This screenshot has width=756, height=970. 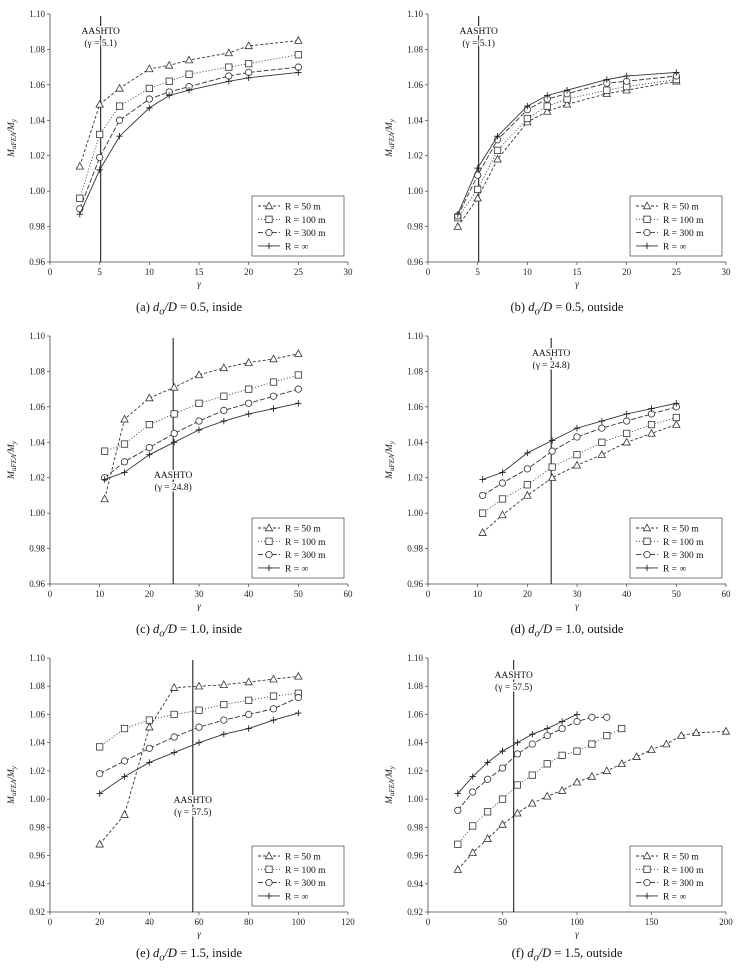 What do you see at coordinates (100, 32) in the screenshot?
I see `chart-a-aashto-label: AASHTO` at bounding box center [100, 32].